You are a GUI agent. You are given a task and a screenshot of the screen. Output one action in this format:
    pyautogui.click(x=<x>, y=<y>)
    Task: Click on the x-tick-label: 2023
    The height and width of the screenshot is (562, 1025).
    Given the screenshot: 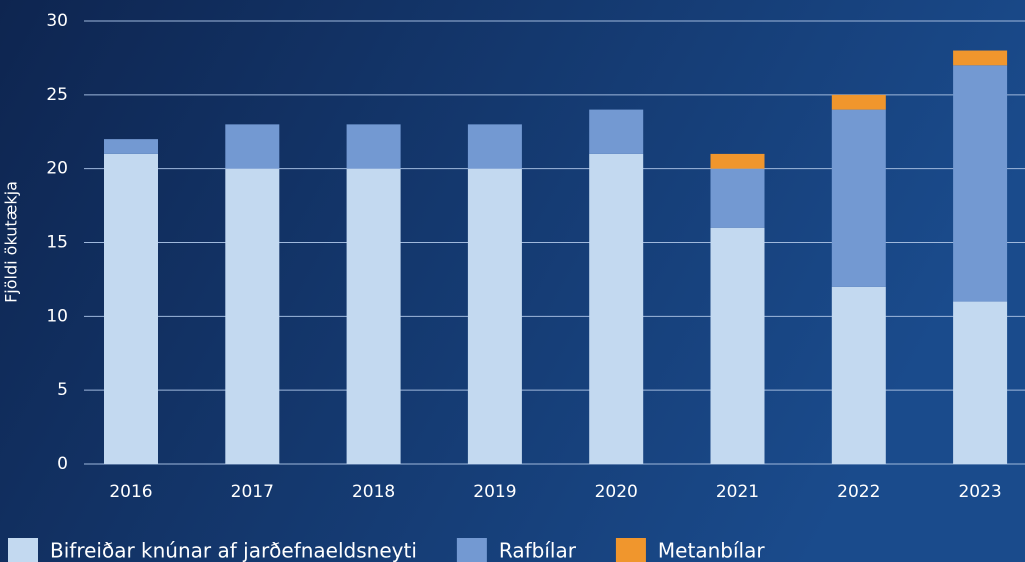 What is the action you would take?
    pyautogui.click(x=979, y=492)
    